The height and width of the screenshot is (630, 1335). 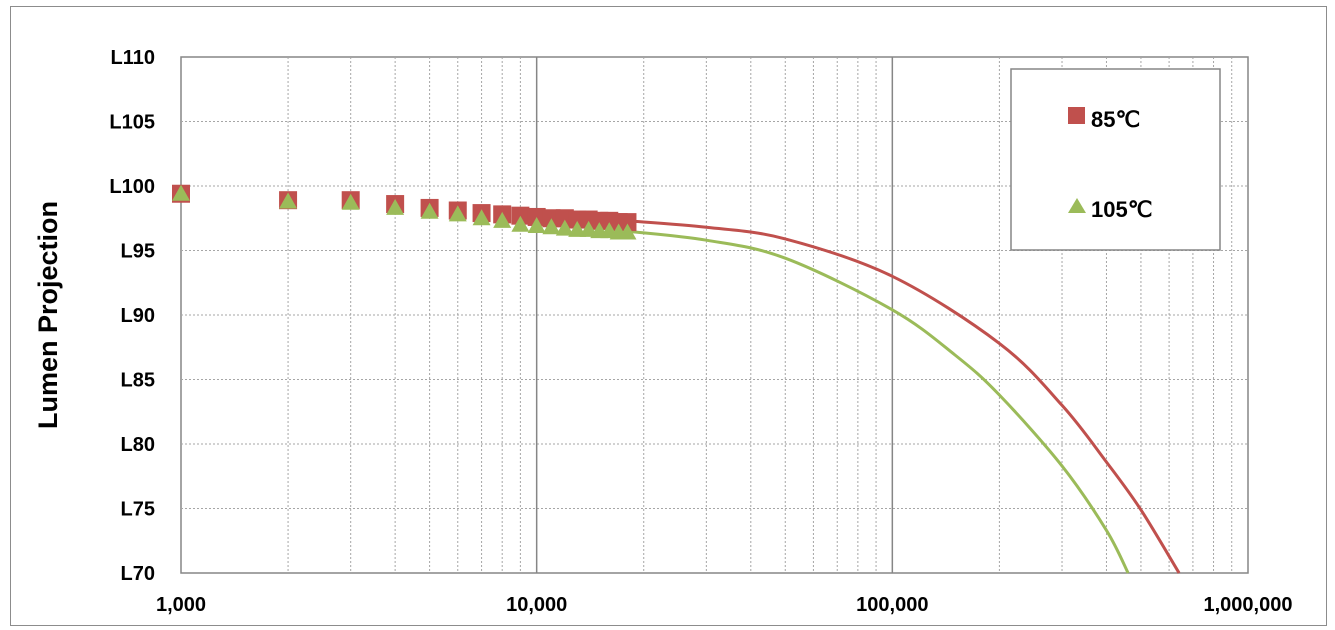 What do you see at coordinates (132, 187) in the screenshot?
I see `y-tick-label: L100` at bounding box center [132, 187].